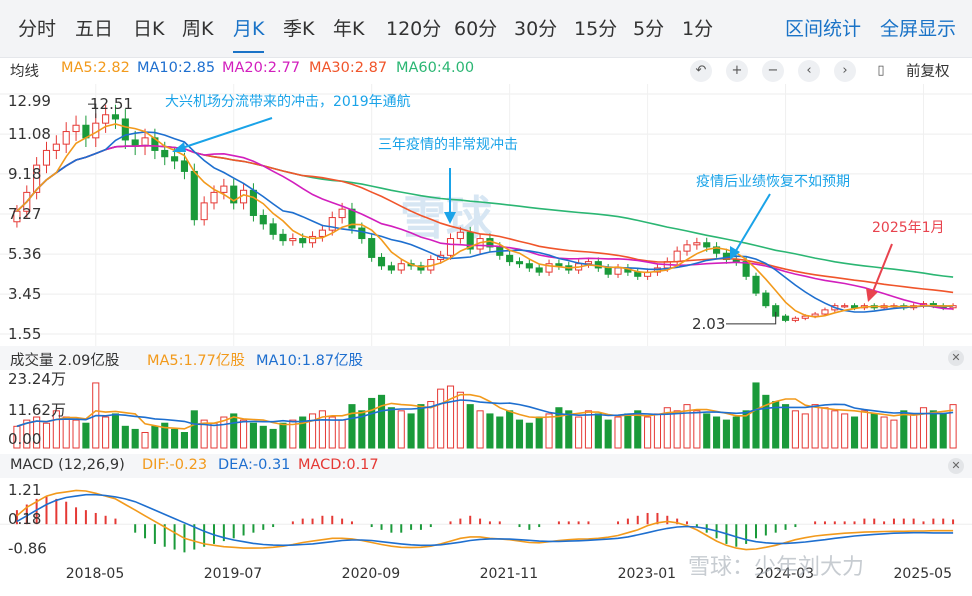 This screenshot has height=596, width=972. I want to click on undo-icon: ↶, so click(701, 71).